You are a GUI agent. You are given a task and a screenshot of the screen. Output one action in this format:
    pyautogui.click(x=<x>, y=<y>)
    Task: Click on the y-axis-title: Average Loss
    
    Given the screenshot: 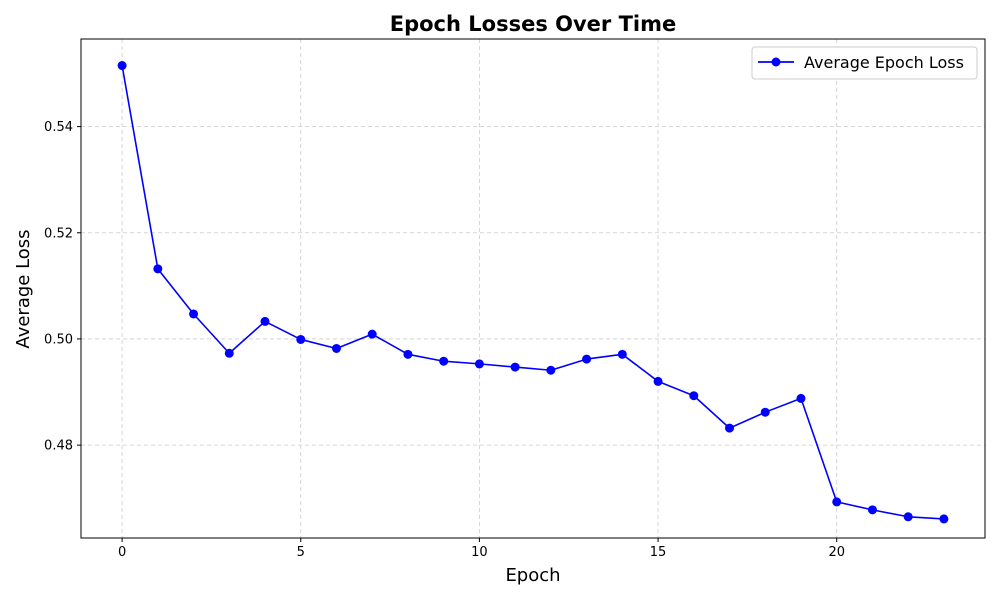 What is the action you would take?
    pyautogui.click(x=23, y=288)
    